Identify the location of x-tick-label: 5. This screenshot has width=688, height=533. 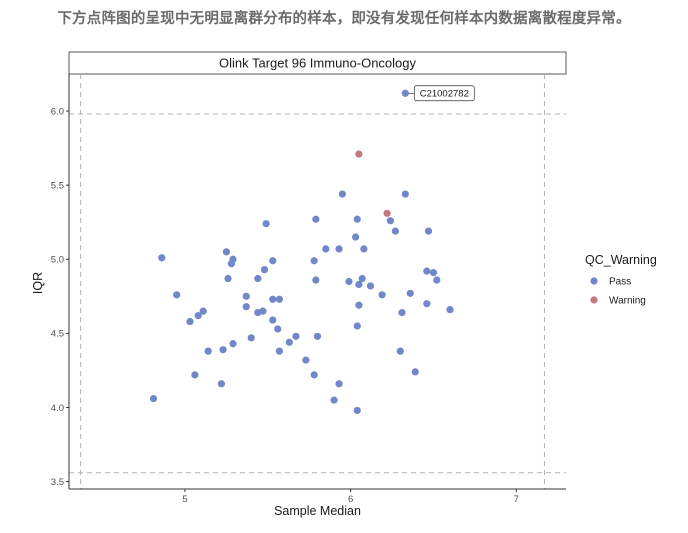
(184, 499).